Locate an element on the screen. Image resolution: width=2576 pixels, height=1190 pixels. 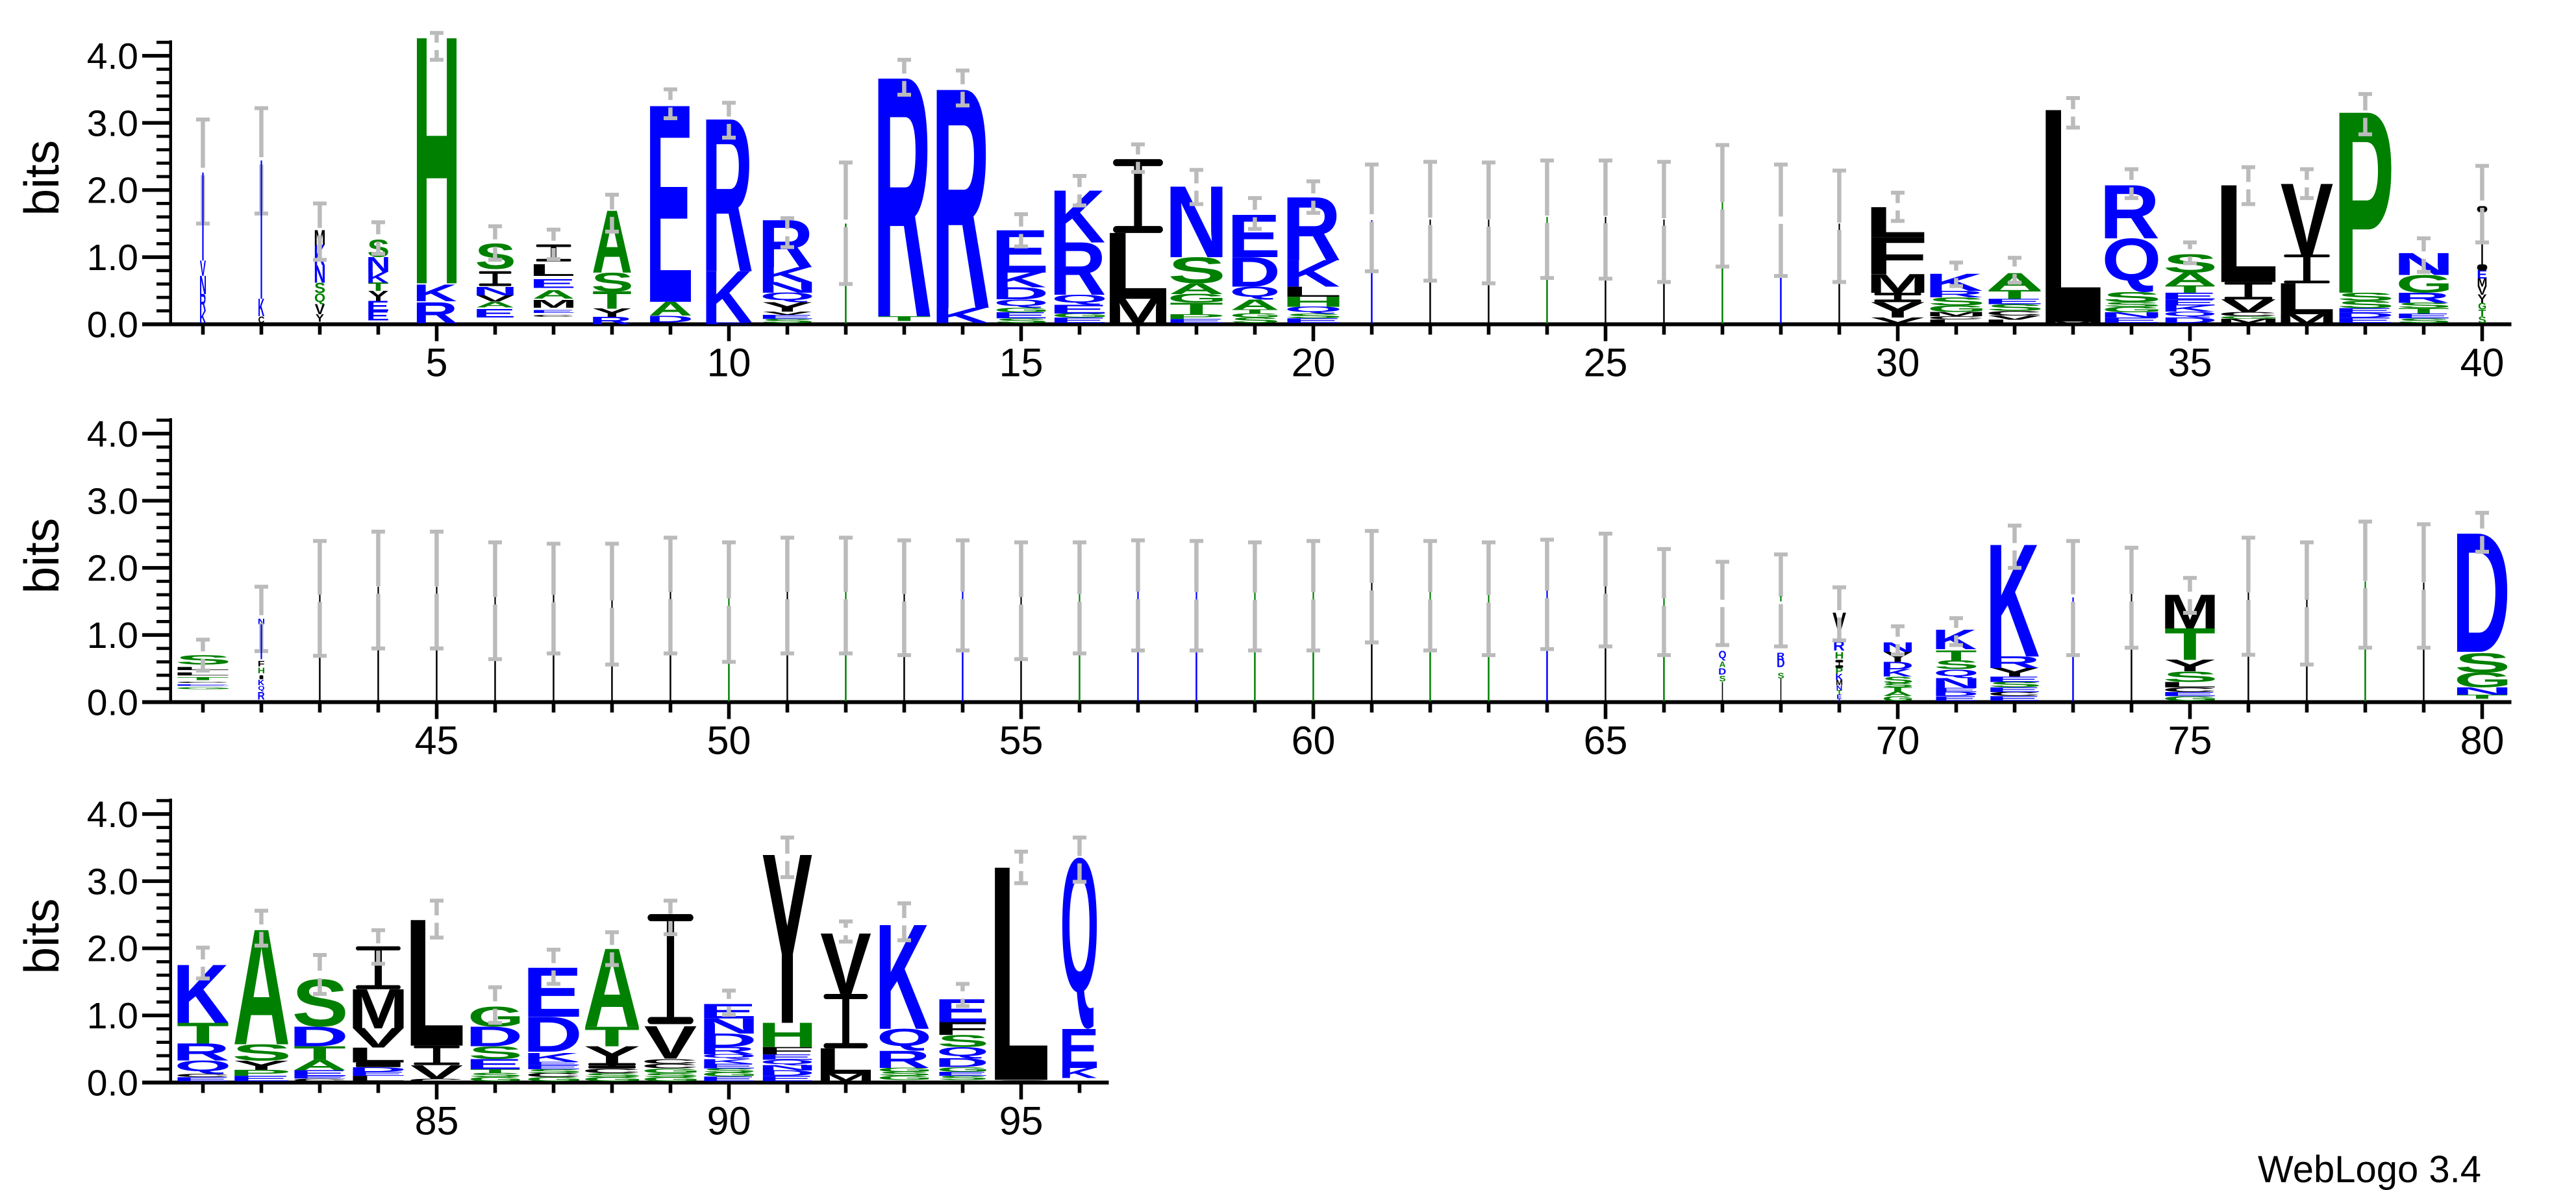
svg-text: 4.0 is located at coordinates (112, 57).